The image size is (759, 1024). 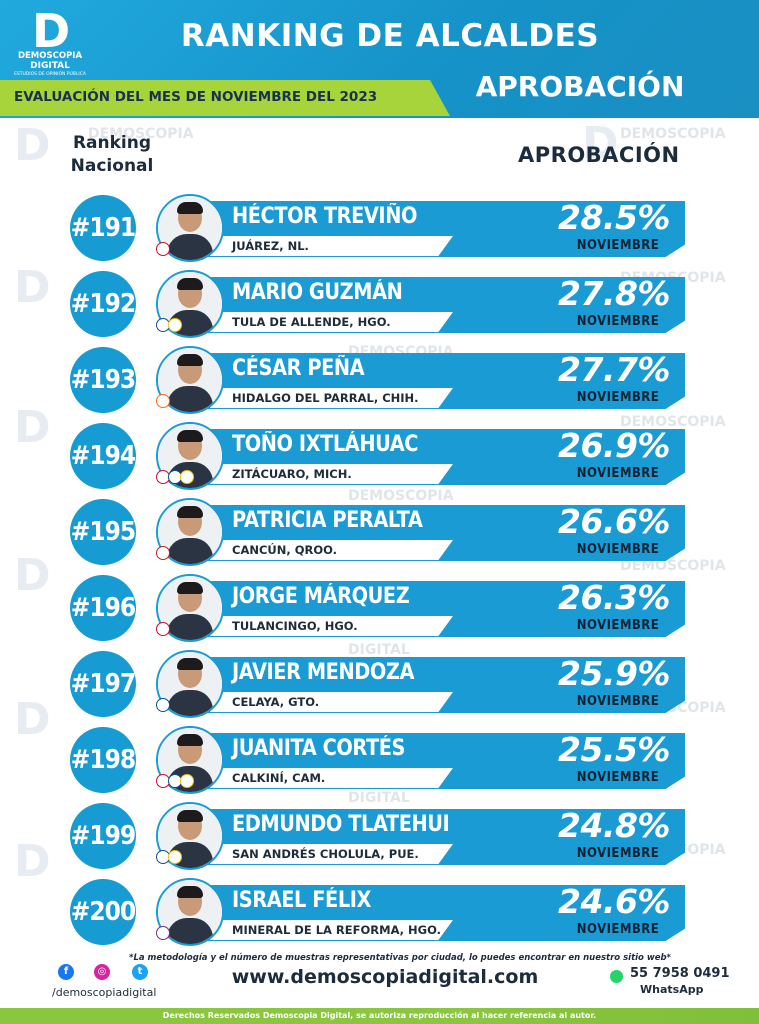 What do you see at coordinates (680, 973) in the screenshot?
I see `phone-number: 55 7958 0491` at bounding box center [680, 973].